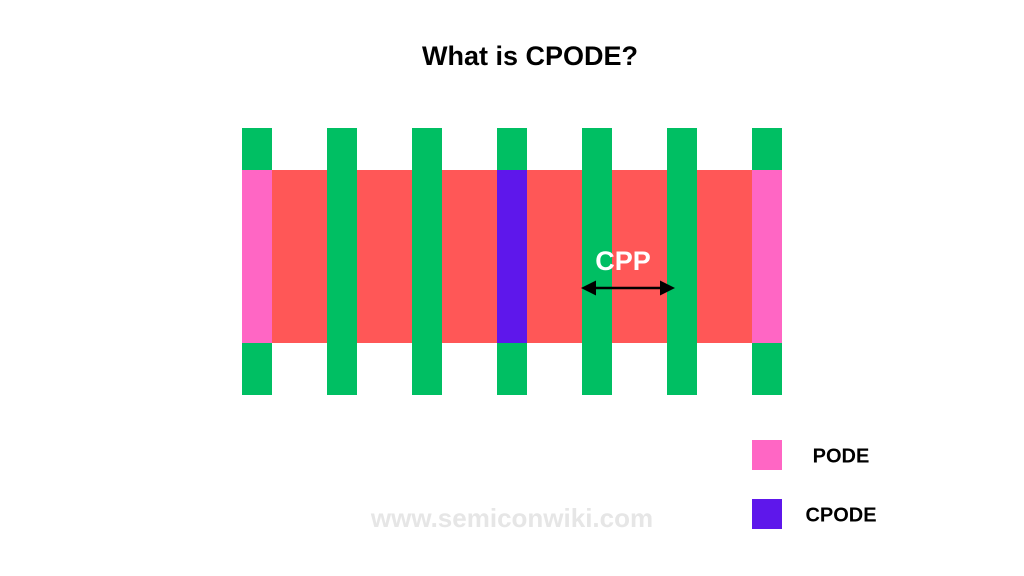  What do you see at coordinates (841, 456) in the screenshot?
I see `legend-label: PODE` at bounding box center [841, 456].